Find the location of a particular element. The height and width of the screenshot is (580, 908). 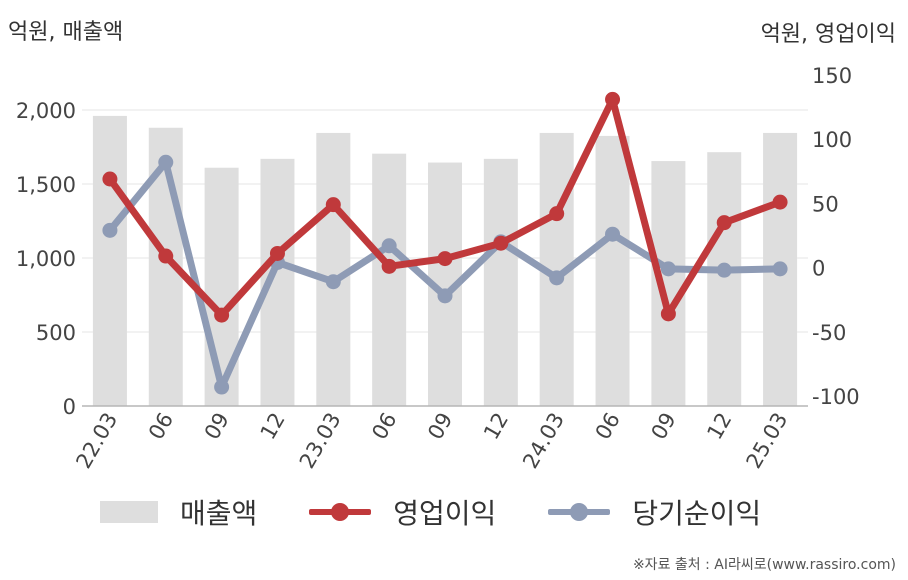

legend-swatch-net-income is located at coordinates (579, 512).